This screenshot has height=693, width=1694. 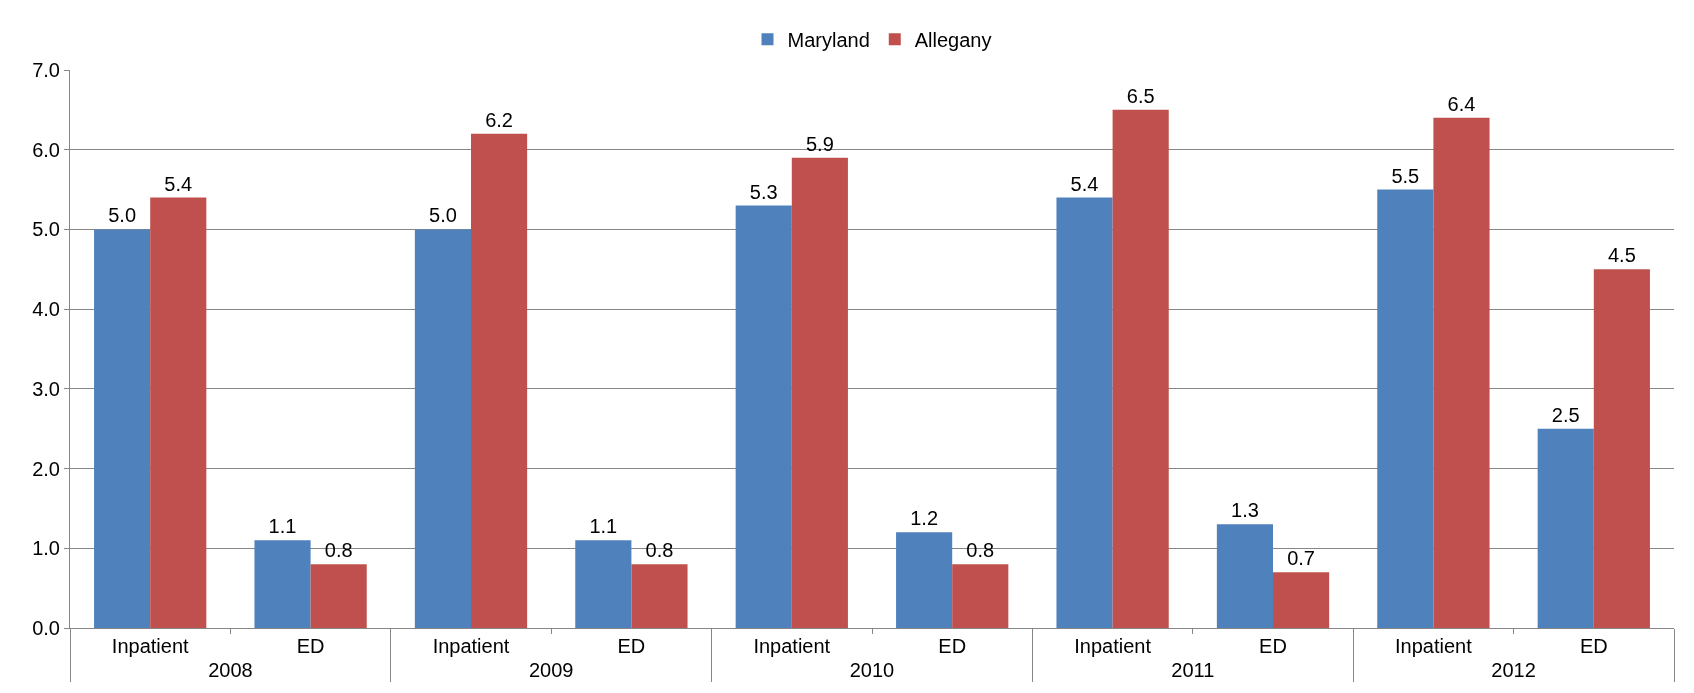 What do you see at coordinates (924, 518) in the screenshot?
I see `data-label: 1.2` at bounding box center [924, 518].